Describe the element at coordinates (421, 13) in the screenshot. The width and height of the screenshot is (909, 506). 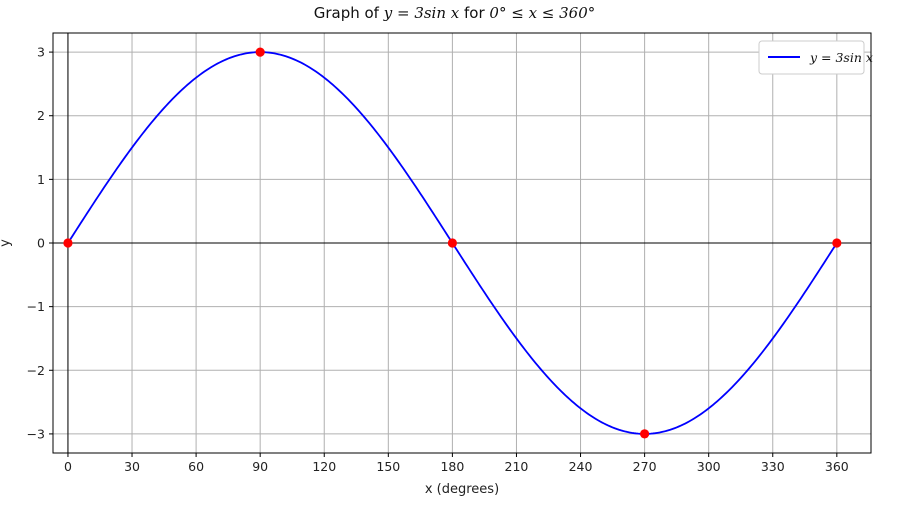
I see `title-expression: y = 3sin x` at that location.